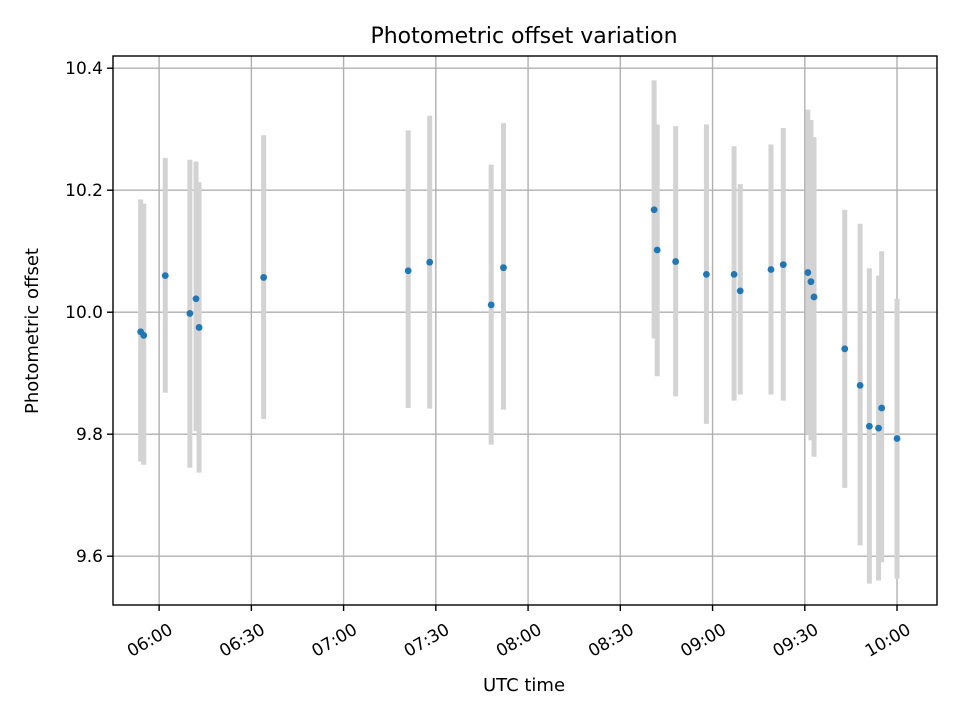 Image resolution: width=960 pixels, height=720 pixels. I want to click on y-axis-label: Photometric offset, so click(32, 331).